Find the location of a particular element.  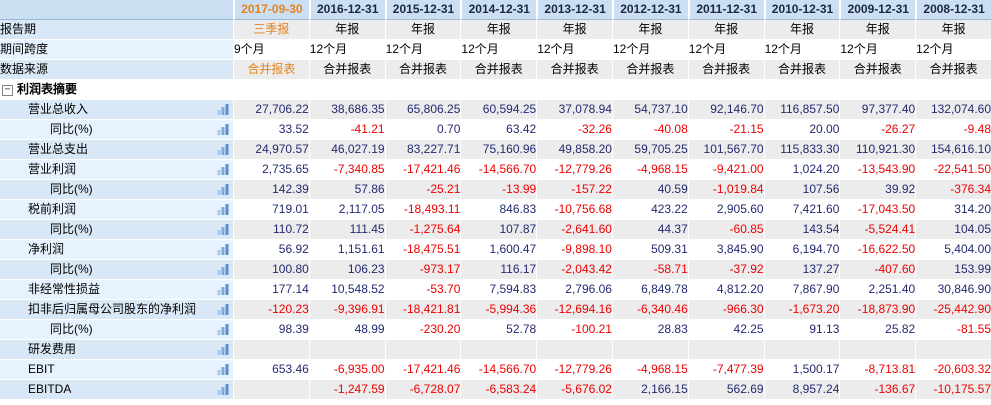

value-cell: 846.83 is located at coordinates (498, 210).